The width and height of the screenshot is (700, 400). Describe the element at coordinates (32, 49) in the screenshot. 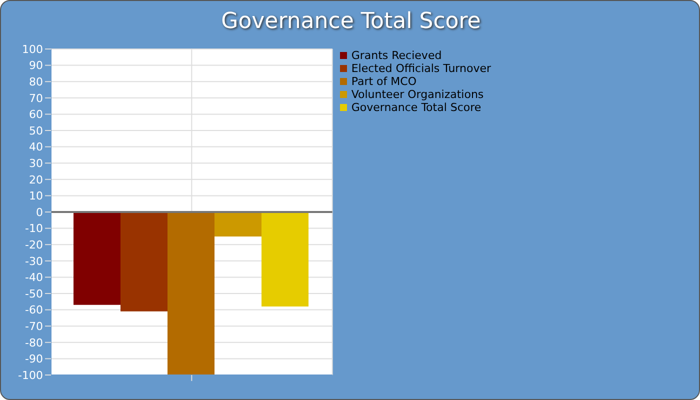

I see `y-tick-label: 100` at that location.